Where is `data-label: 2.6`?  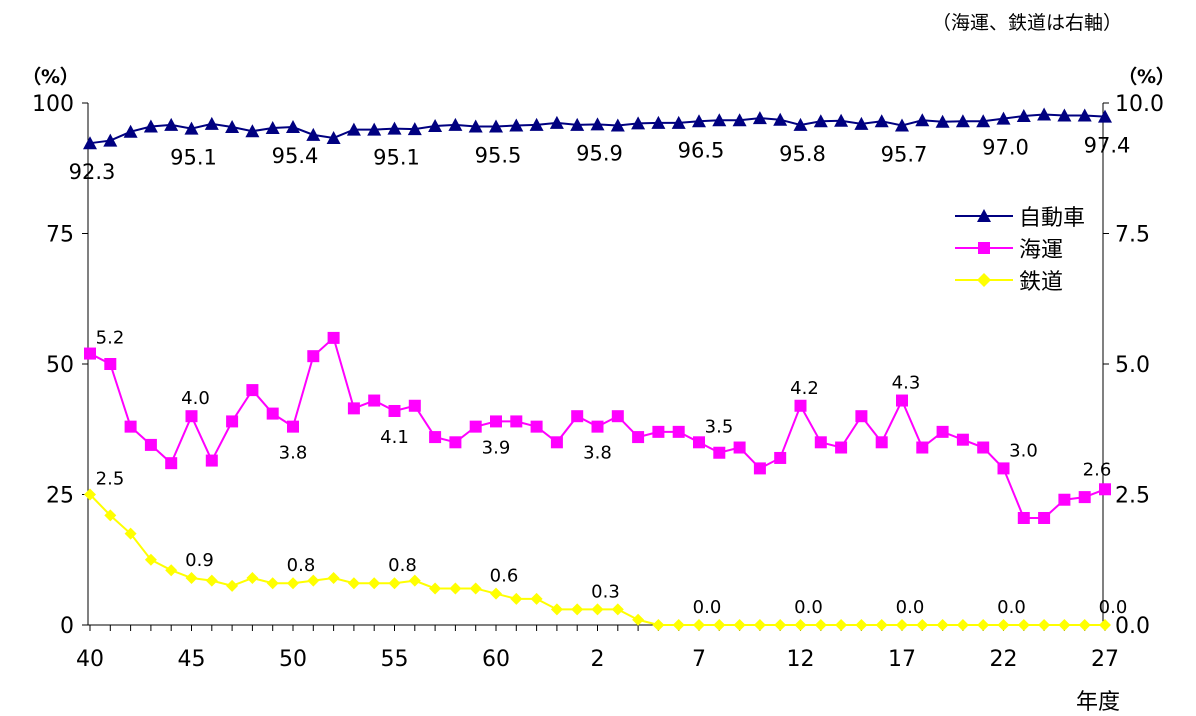
data-label: 2.6 is located at coordinates (1097, 469).